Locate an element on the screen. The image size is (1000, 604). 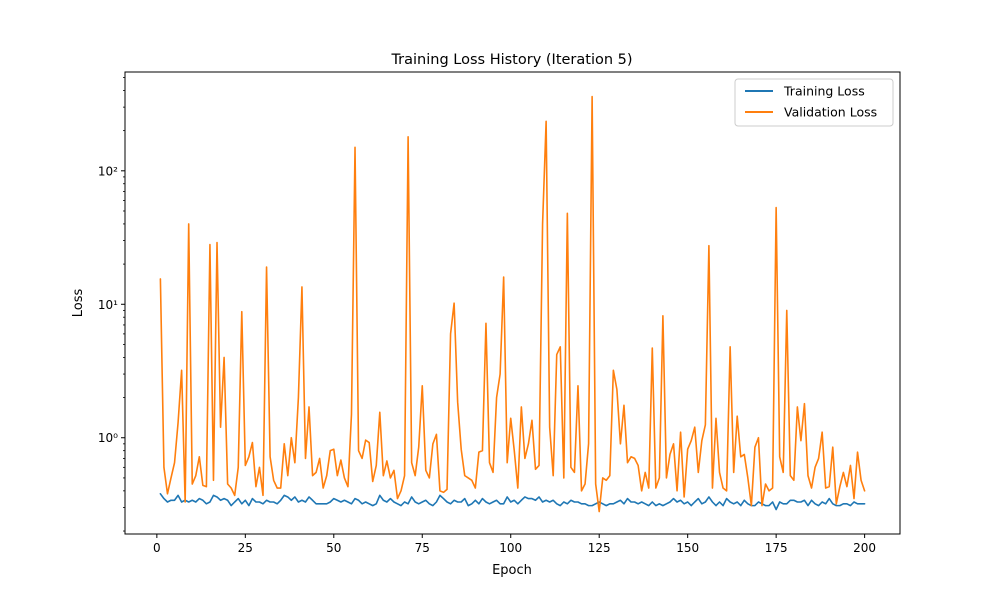
y-axis-label: Loss is located at coordinates (78, 303).